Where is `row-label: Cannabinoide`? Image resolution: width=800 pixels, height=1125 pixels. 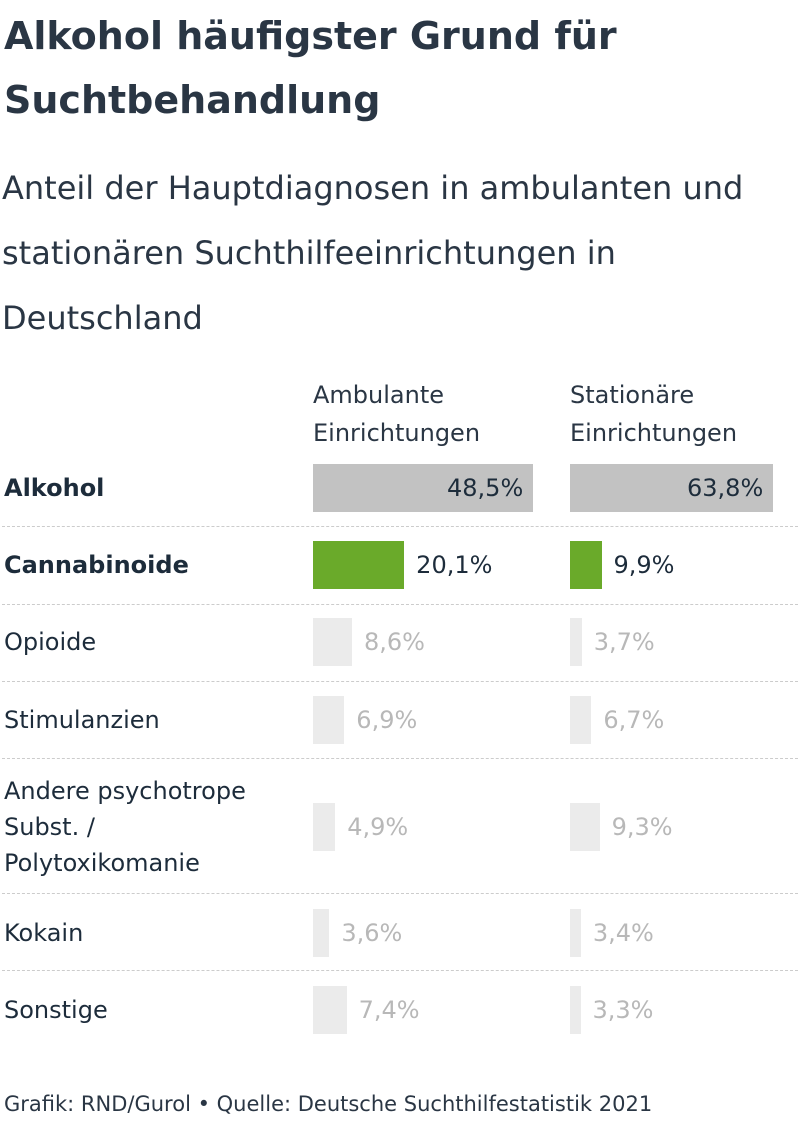 row-label: Cannabinoide is located at coordinates (96, 565).